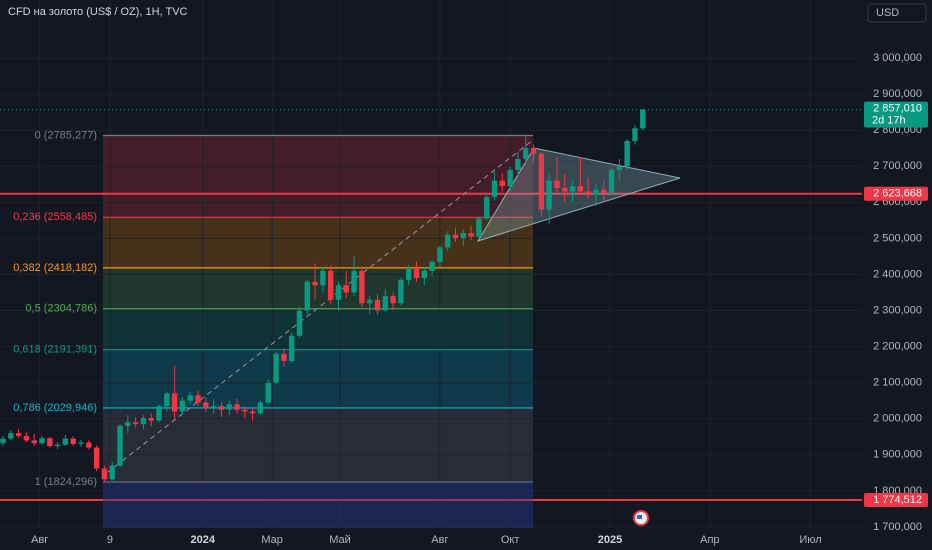 This screenshot has width=932, height=550. I want to click on currency: USD, so click(887, 13).